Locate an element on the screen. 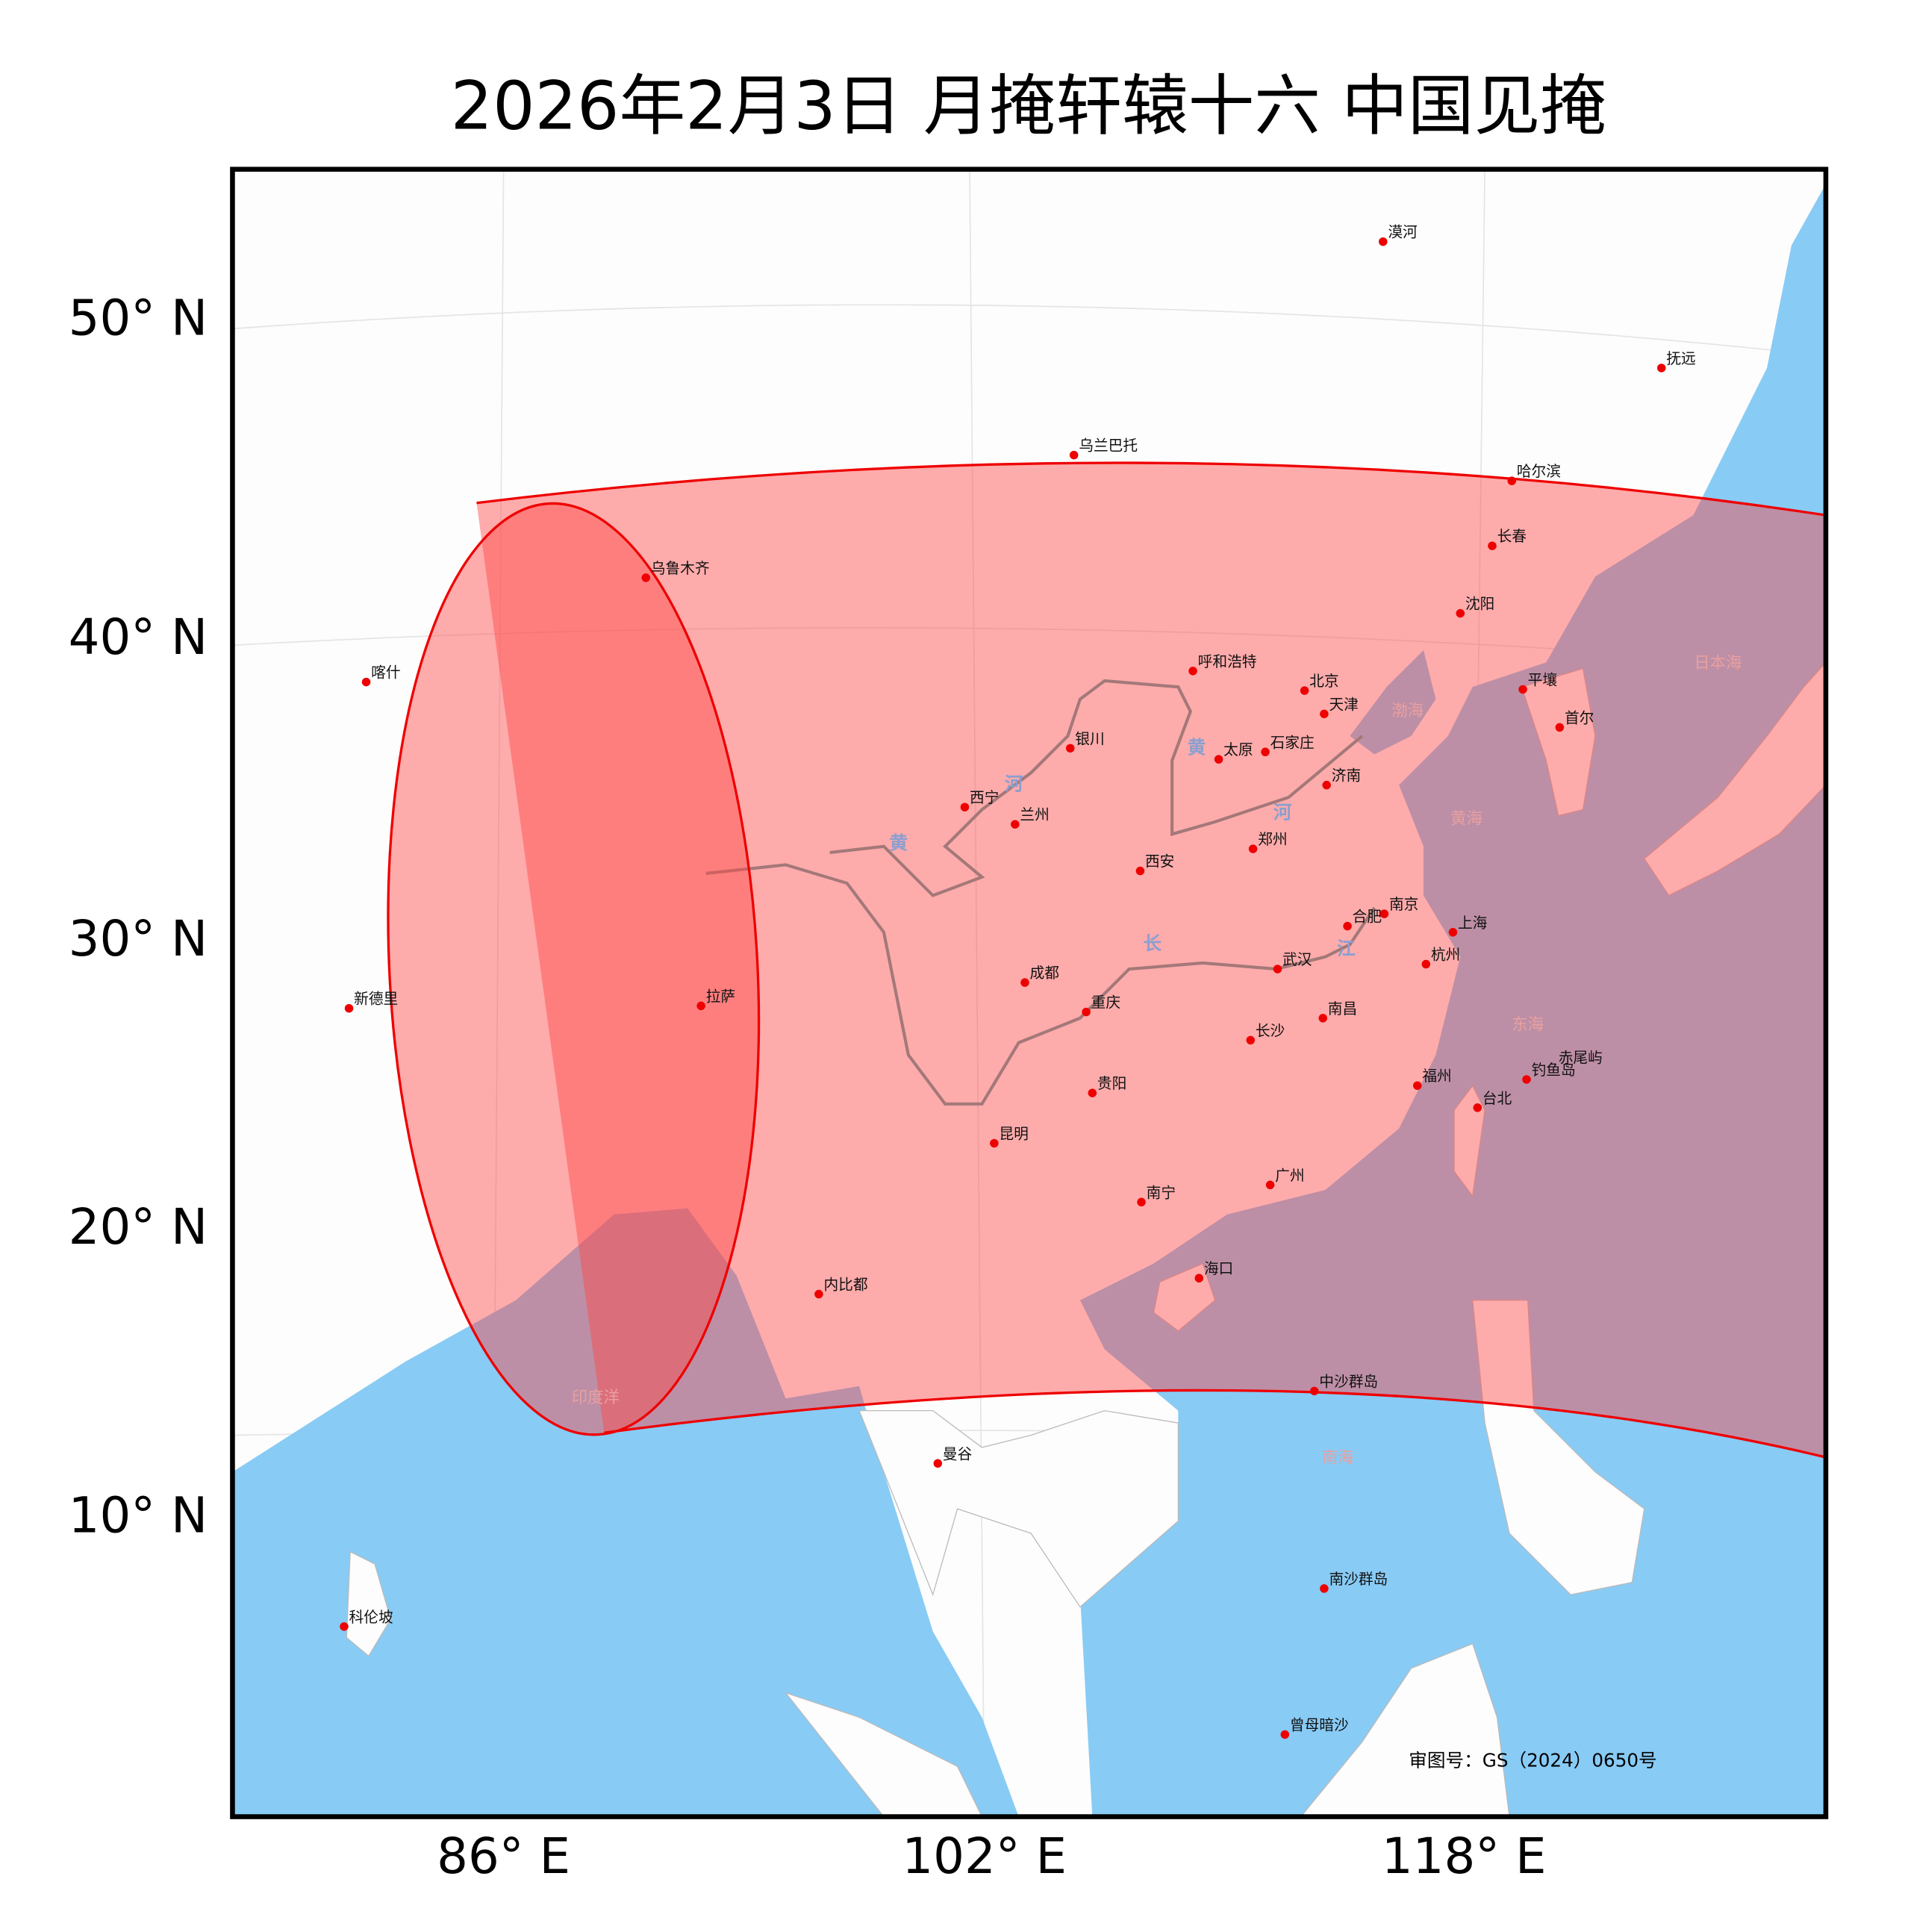 The height and width of the screenshot is (1932, 1905). city-label: 钓鱼岛 is located at coordinates (1554, 1071).